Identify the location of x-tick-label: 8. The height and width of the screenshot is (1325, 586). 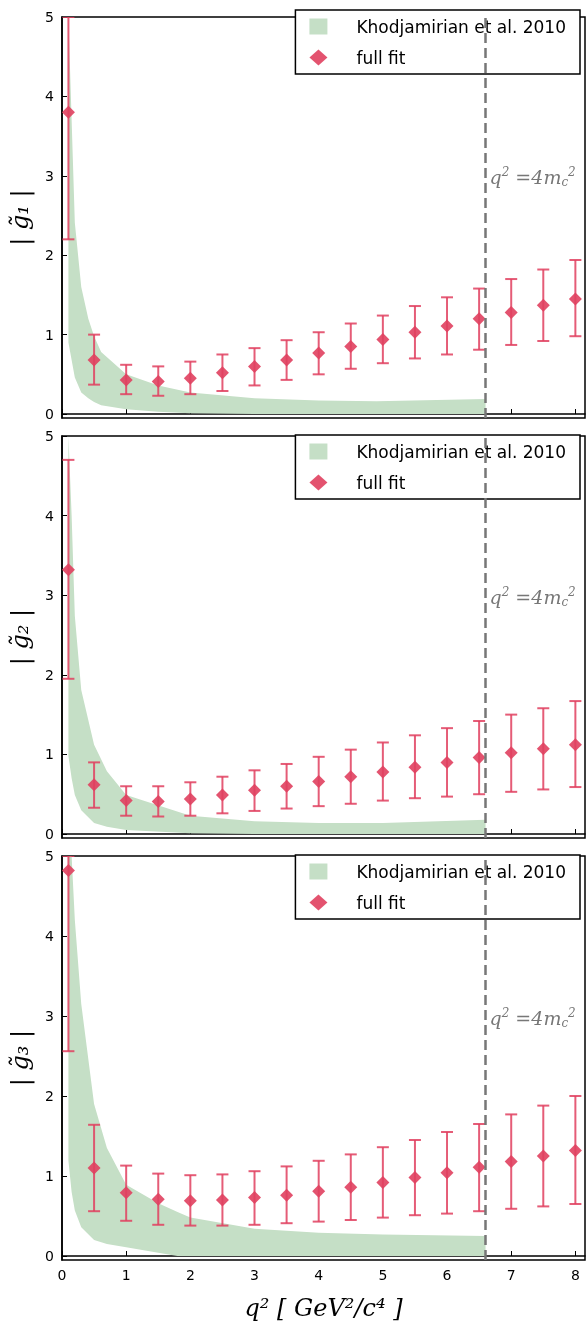
(575, 1275).